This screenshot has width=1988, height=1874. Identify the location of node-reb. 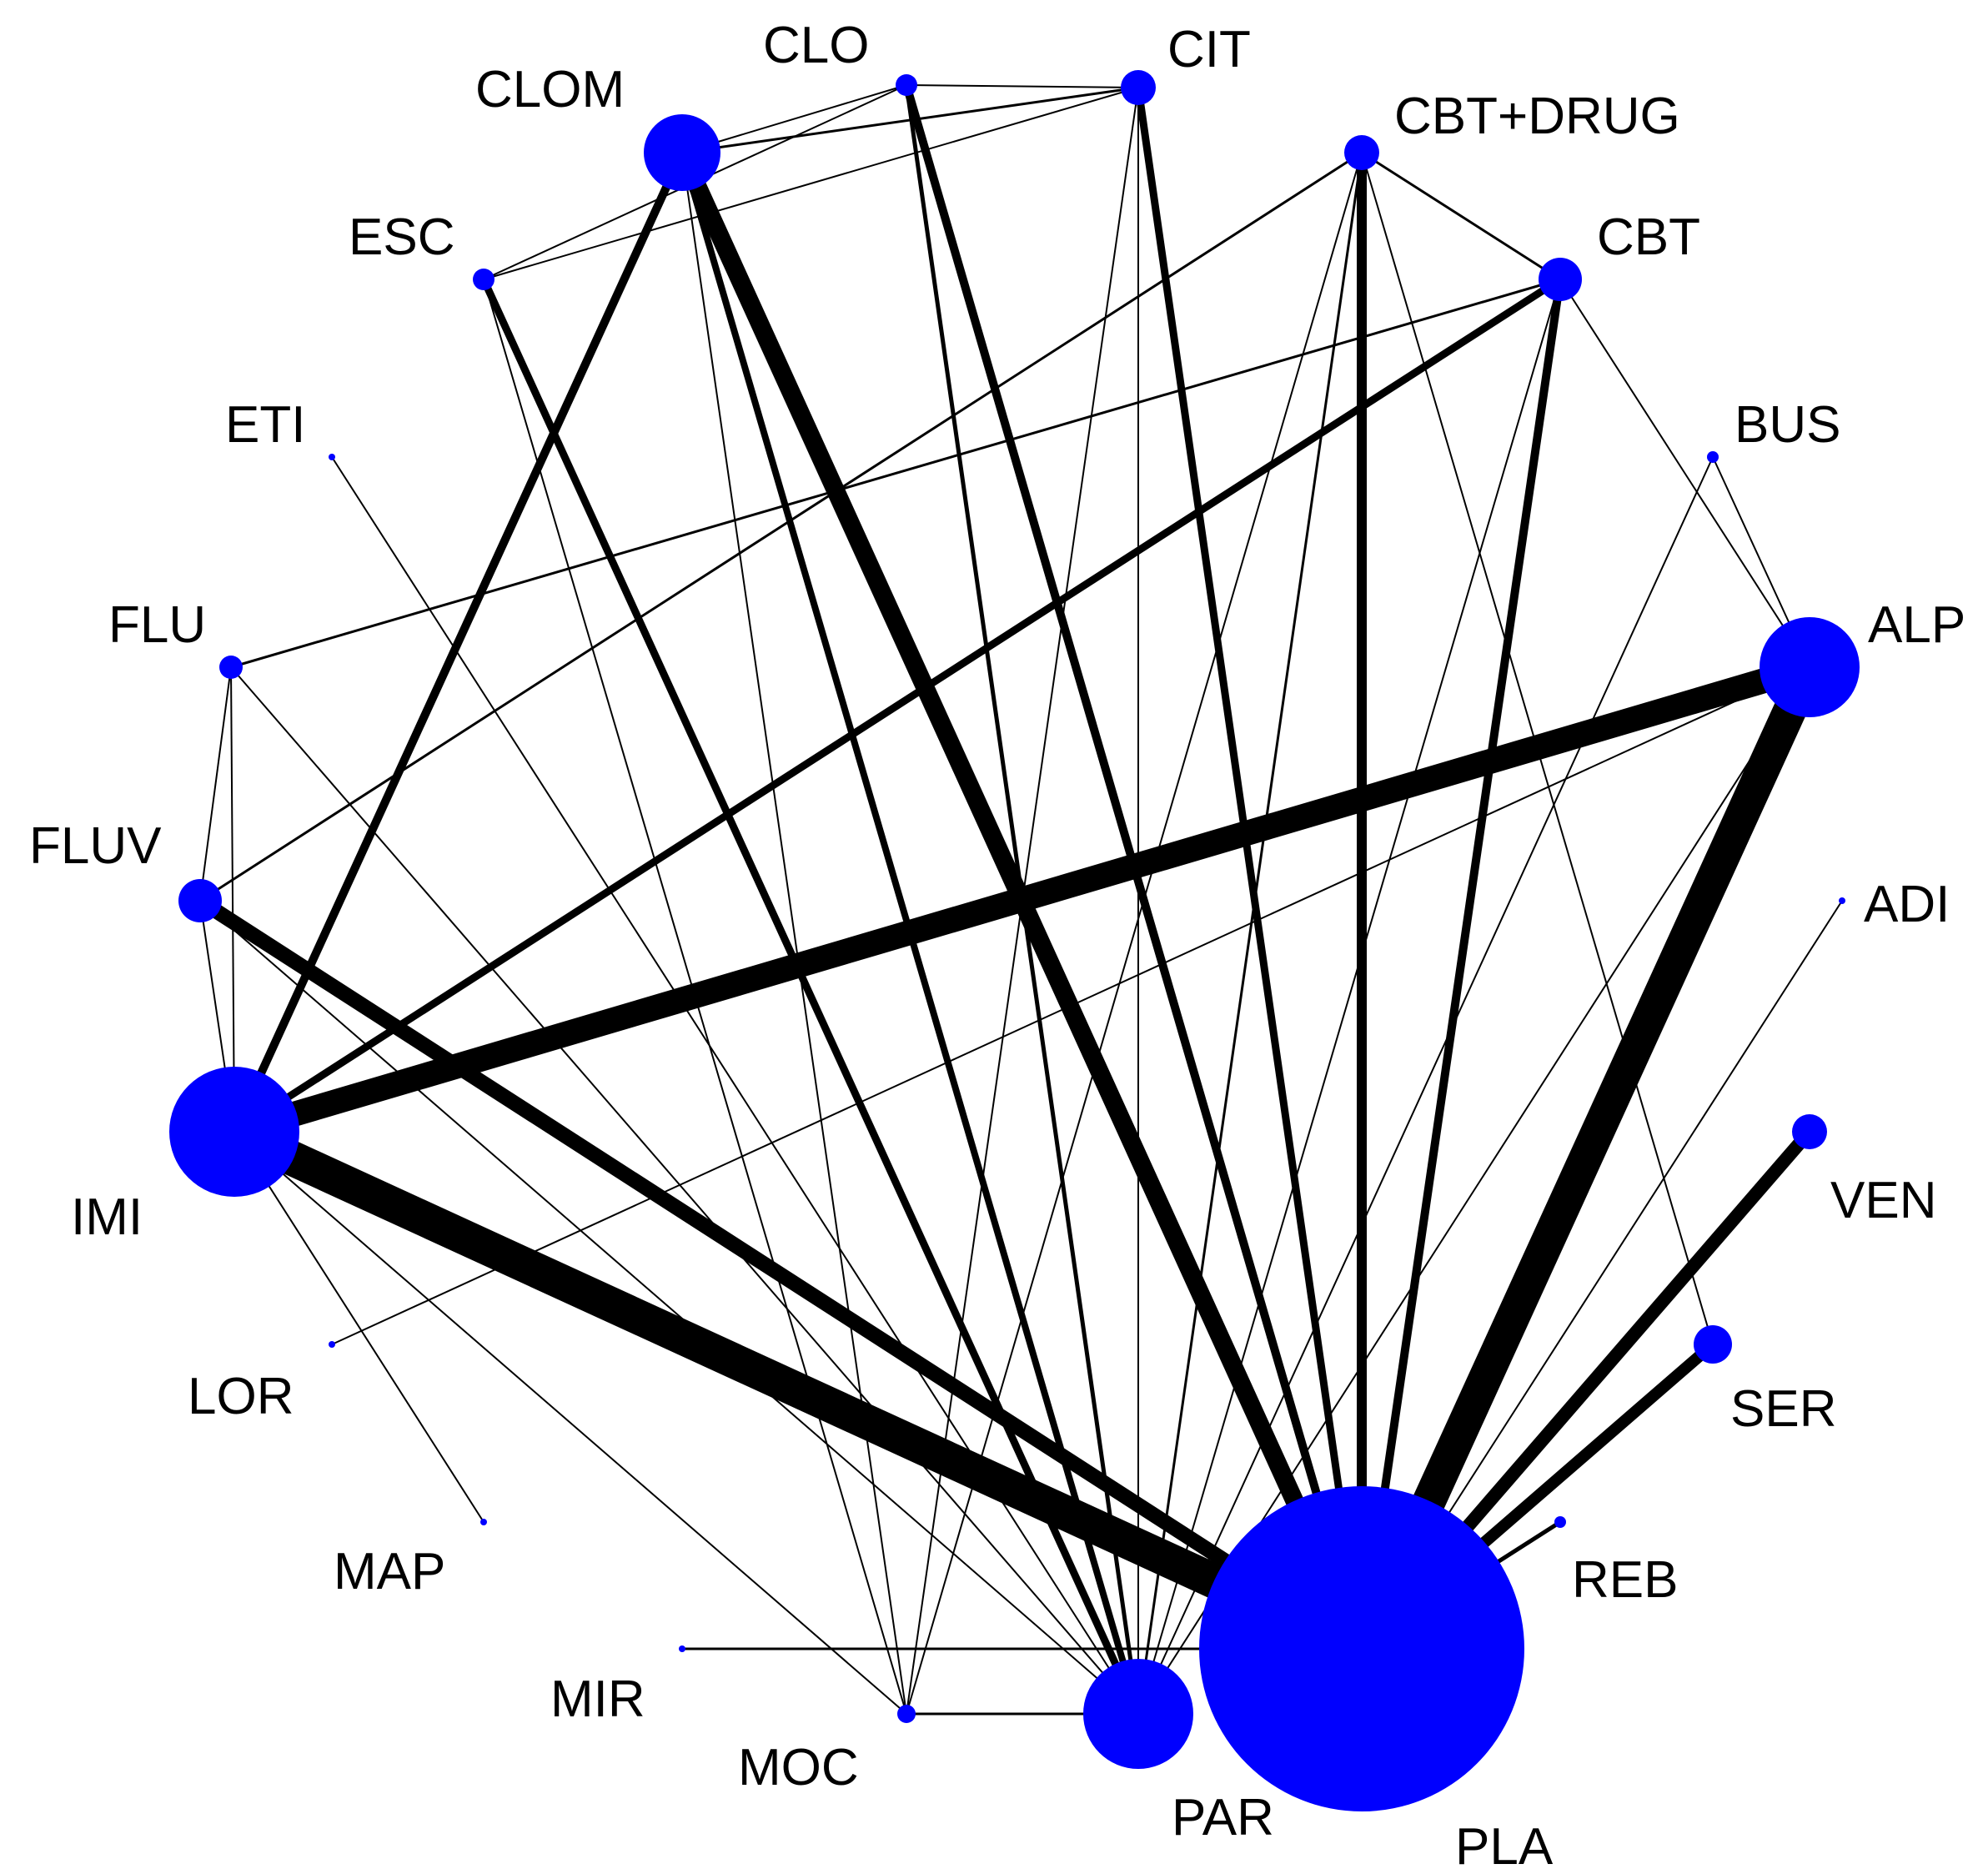
(1560, 1522).